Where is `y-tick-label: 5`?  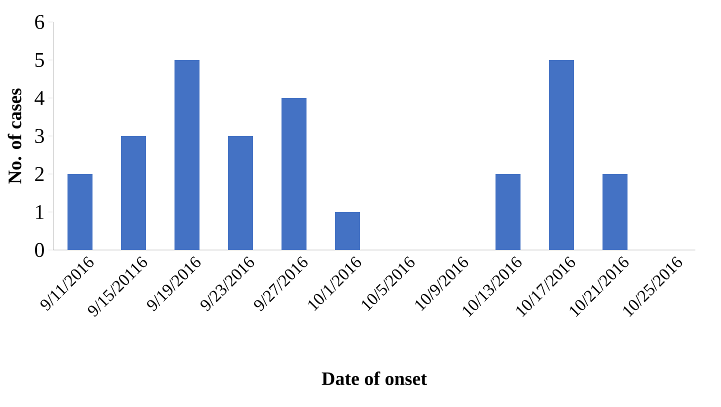 y-tick-label: 5 is located at coordinates (39, 60).